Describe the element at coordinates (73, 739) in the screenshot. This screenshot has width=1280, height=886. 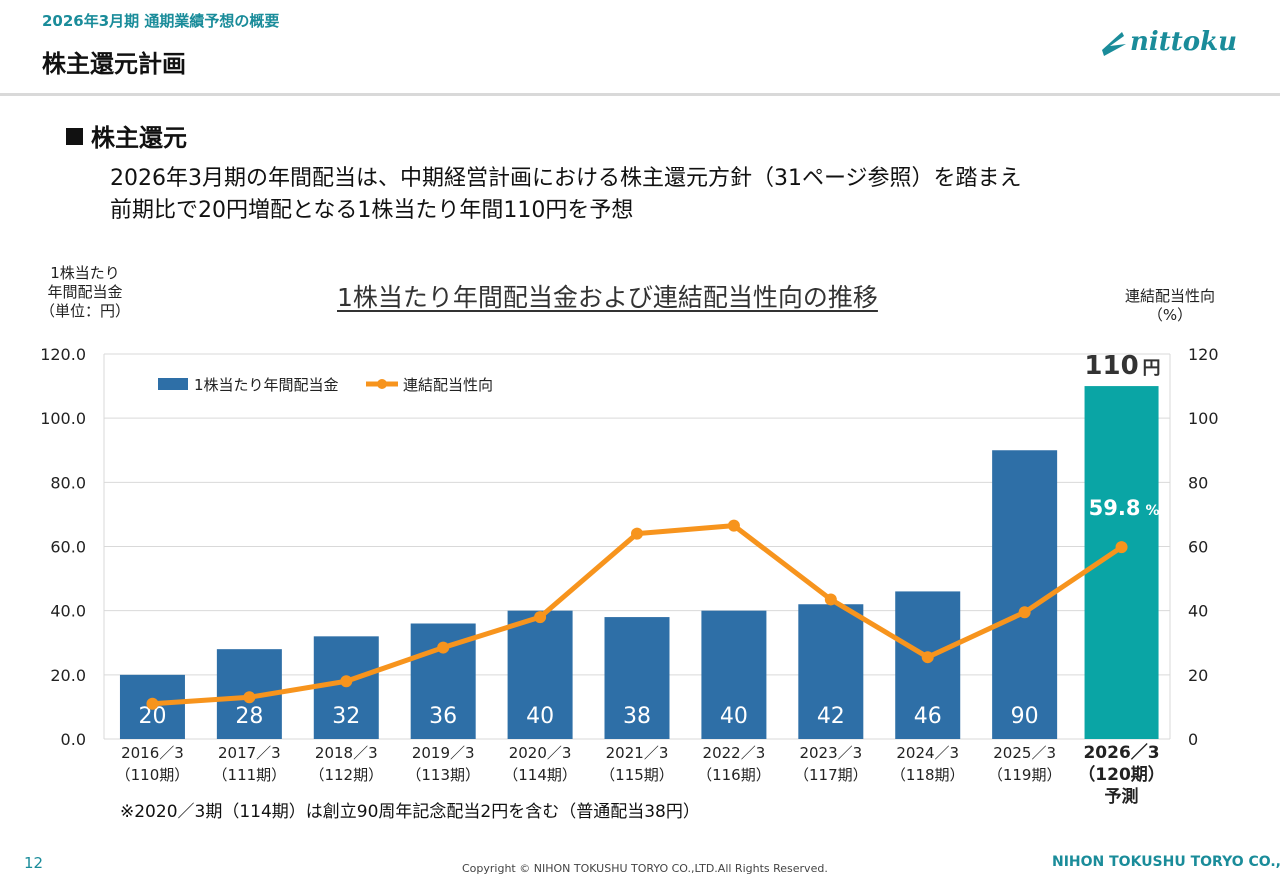
I see `y-left-tick-label: 0.0` at that location.